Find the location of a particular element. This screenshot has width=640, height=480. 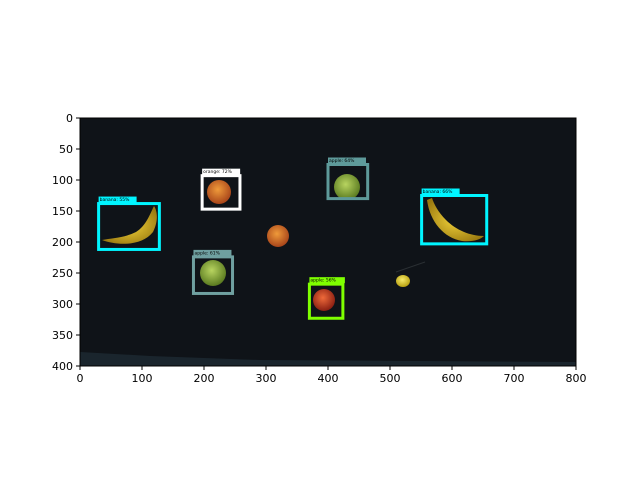

y-tick-label: 250 is located at coordinates (62, 273).